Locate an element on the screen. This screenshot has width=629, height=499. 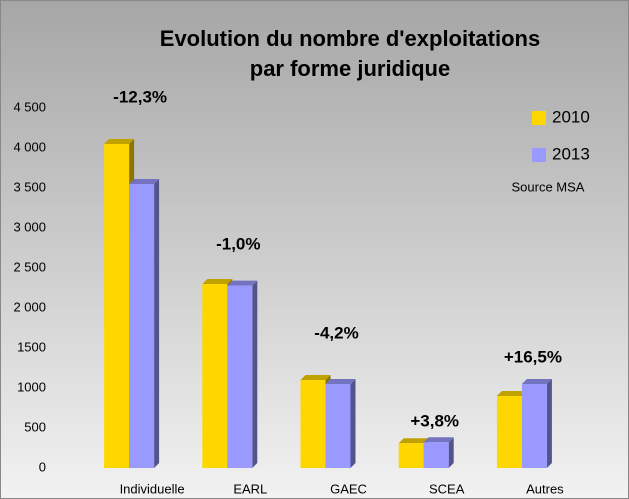
x-tick-label: GAEC is located at coordinates (348, 488).